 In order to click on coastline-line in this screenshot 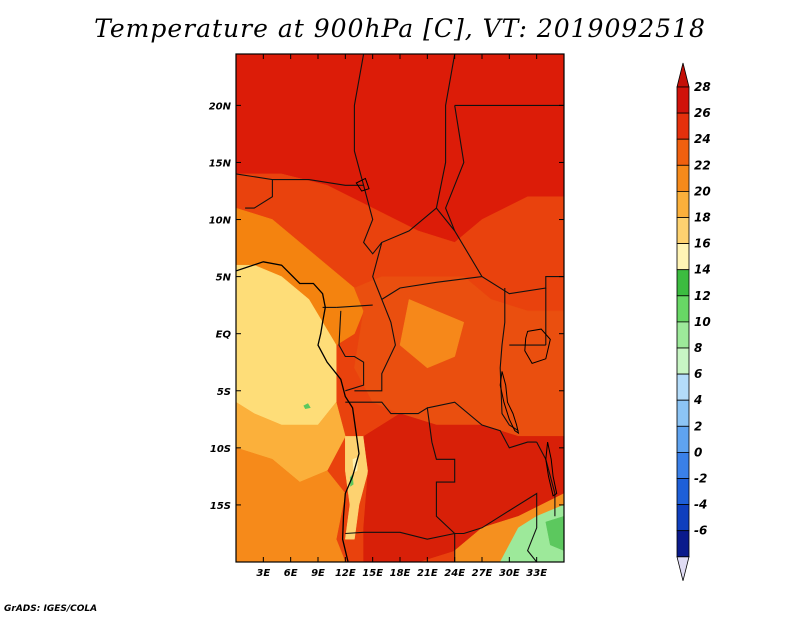, I will do `click(298, 411)`.